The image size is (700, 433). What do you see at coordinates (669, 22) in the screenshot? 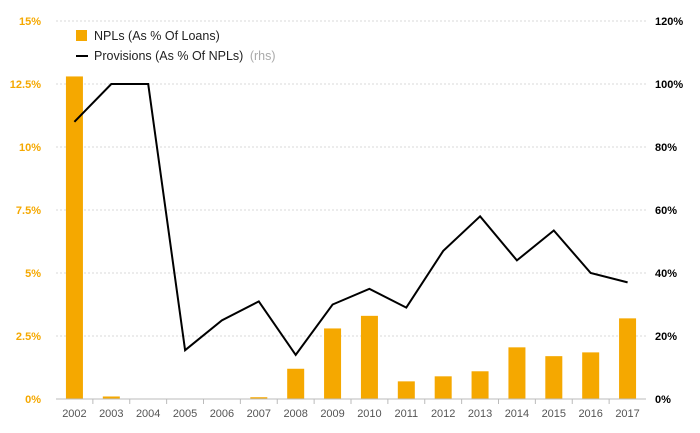
I see `right-tick-label: 120%` at bounding box center [669, 22].